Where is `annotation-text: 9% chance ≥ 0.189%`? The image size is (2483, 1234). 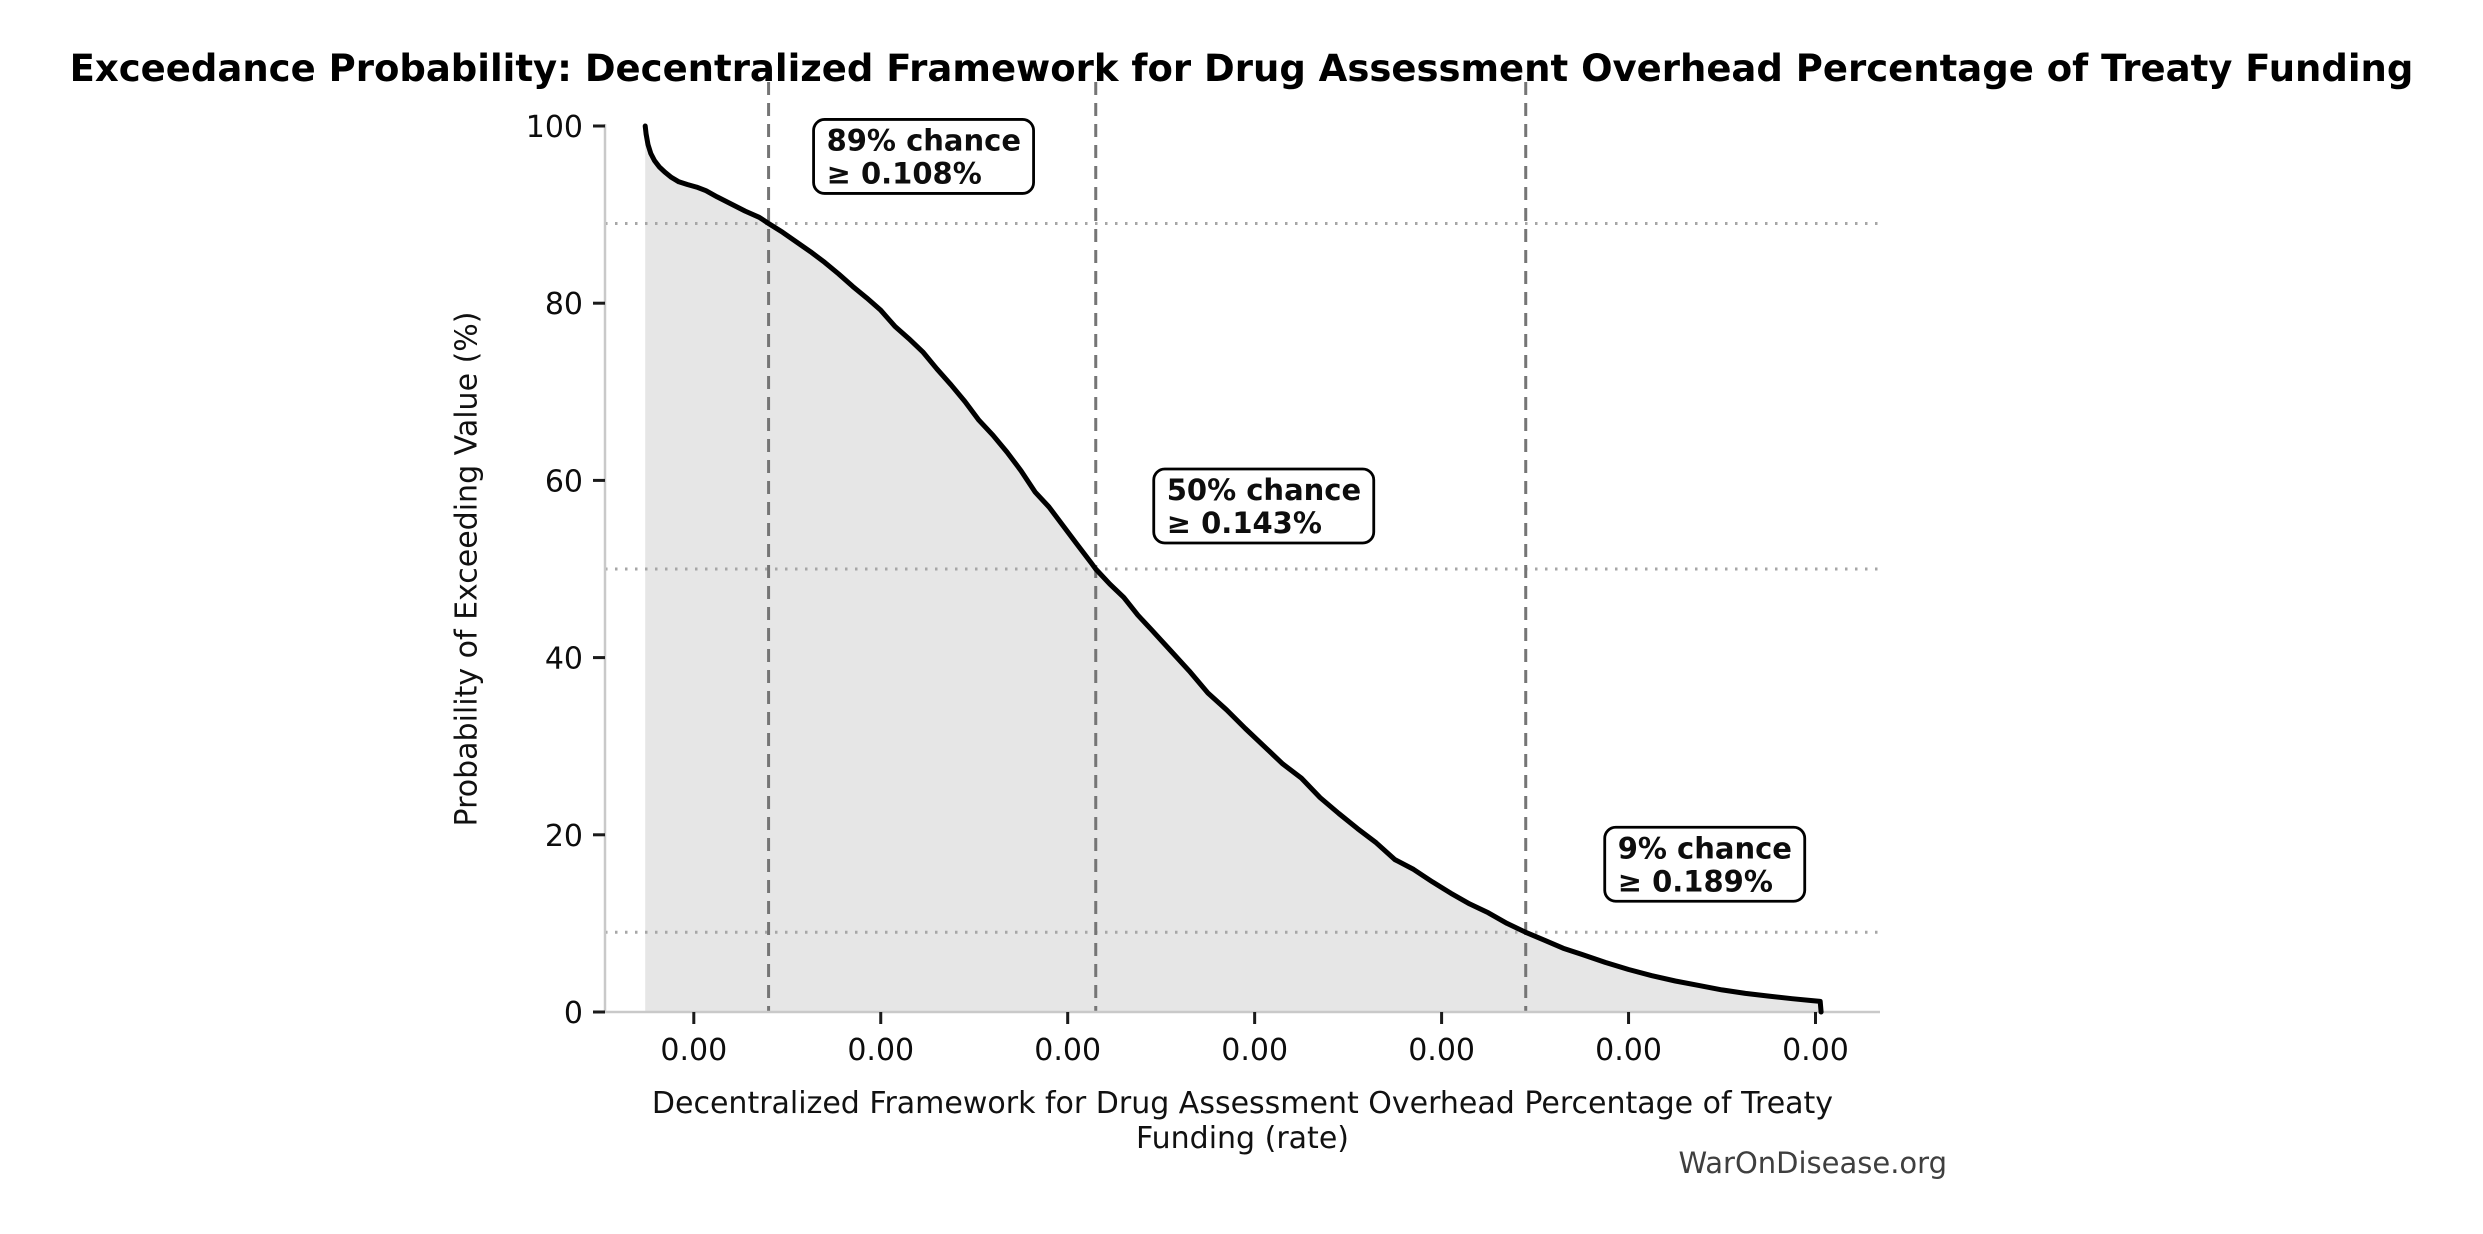
annotation-text: 9% chance ≥ 0.189% is located at coordinates (1705, 864).